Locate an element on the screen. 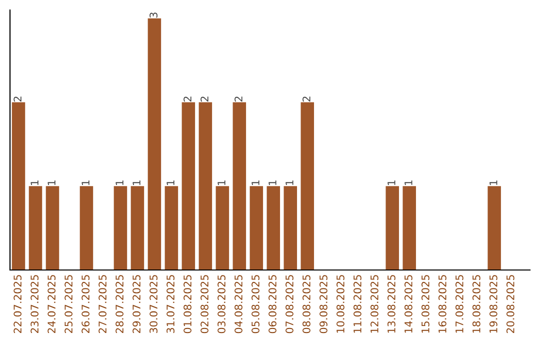  x-tick-label: 08.08.2025 is located at coordinates (306, 304).